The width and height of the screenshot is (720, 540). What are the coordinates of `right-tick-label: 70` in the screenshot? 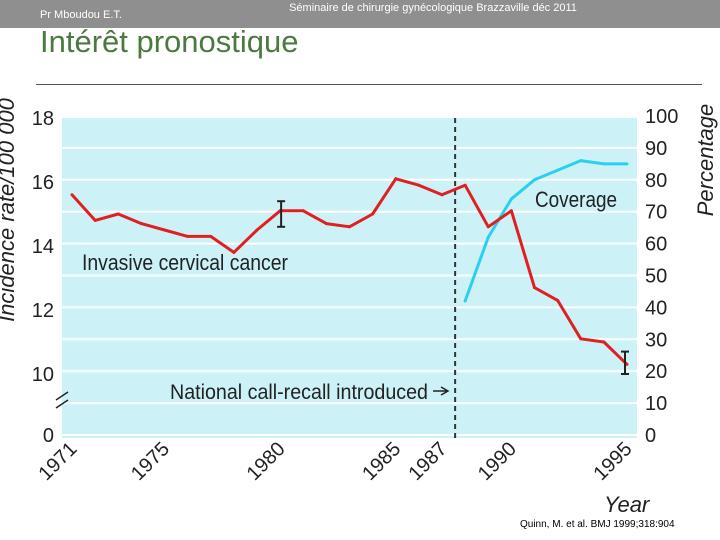 It's located at (656, 213).